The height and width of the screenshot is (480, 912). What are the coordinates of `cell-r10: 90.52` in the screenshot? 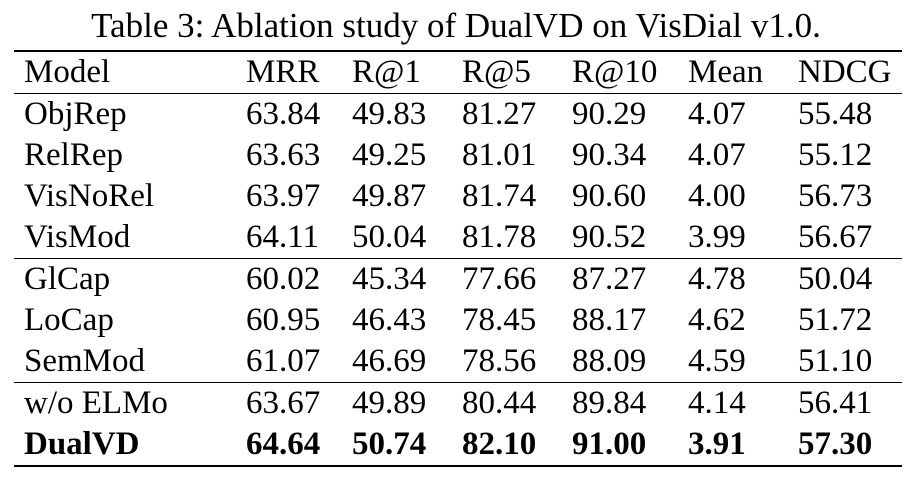 It's located at (609, 237).